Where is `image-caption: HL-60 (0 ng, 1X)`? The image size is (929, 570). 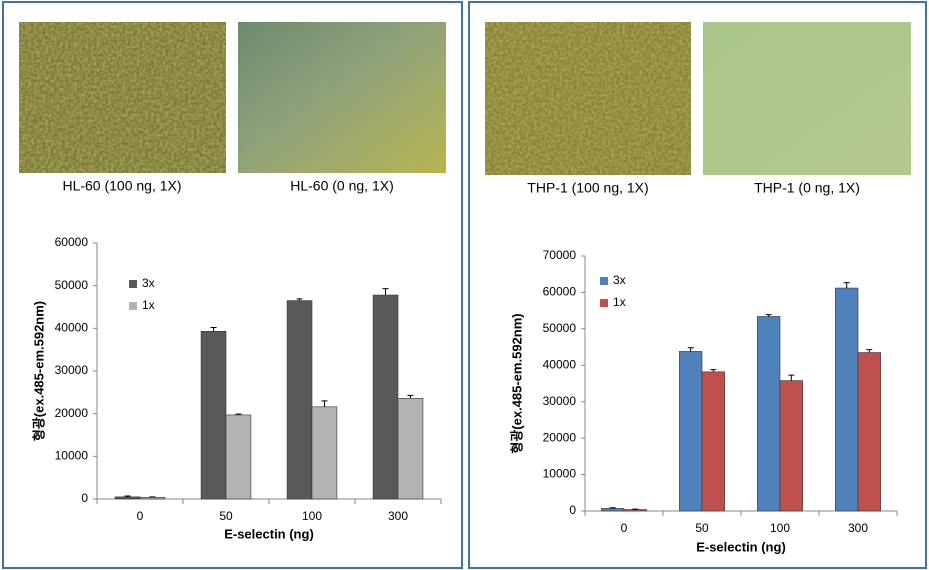
image-caption: HL-60 (0 ng, 1X) is located at coordinates (342, 186).